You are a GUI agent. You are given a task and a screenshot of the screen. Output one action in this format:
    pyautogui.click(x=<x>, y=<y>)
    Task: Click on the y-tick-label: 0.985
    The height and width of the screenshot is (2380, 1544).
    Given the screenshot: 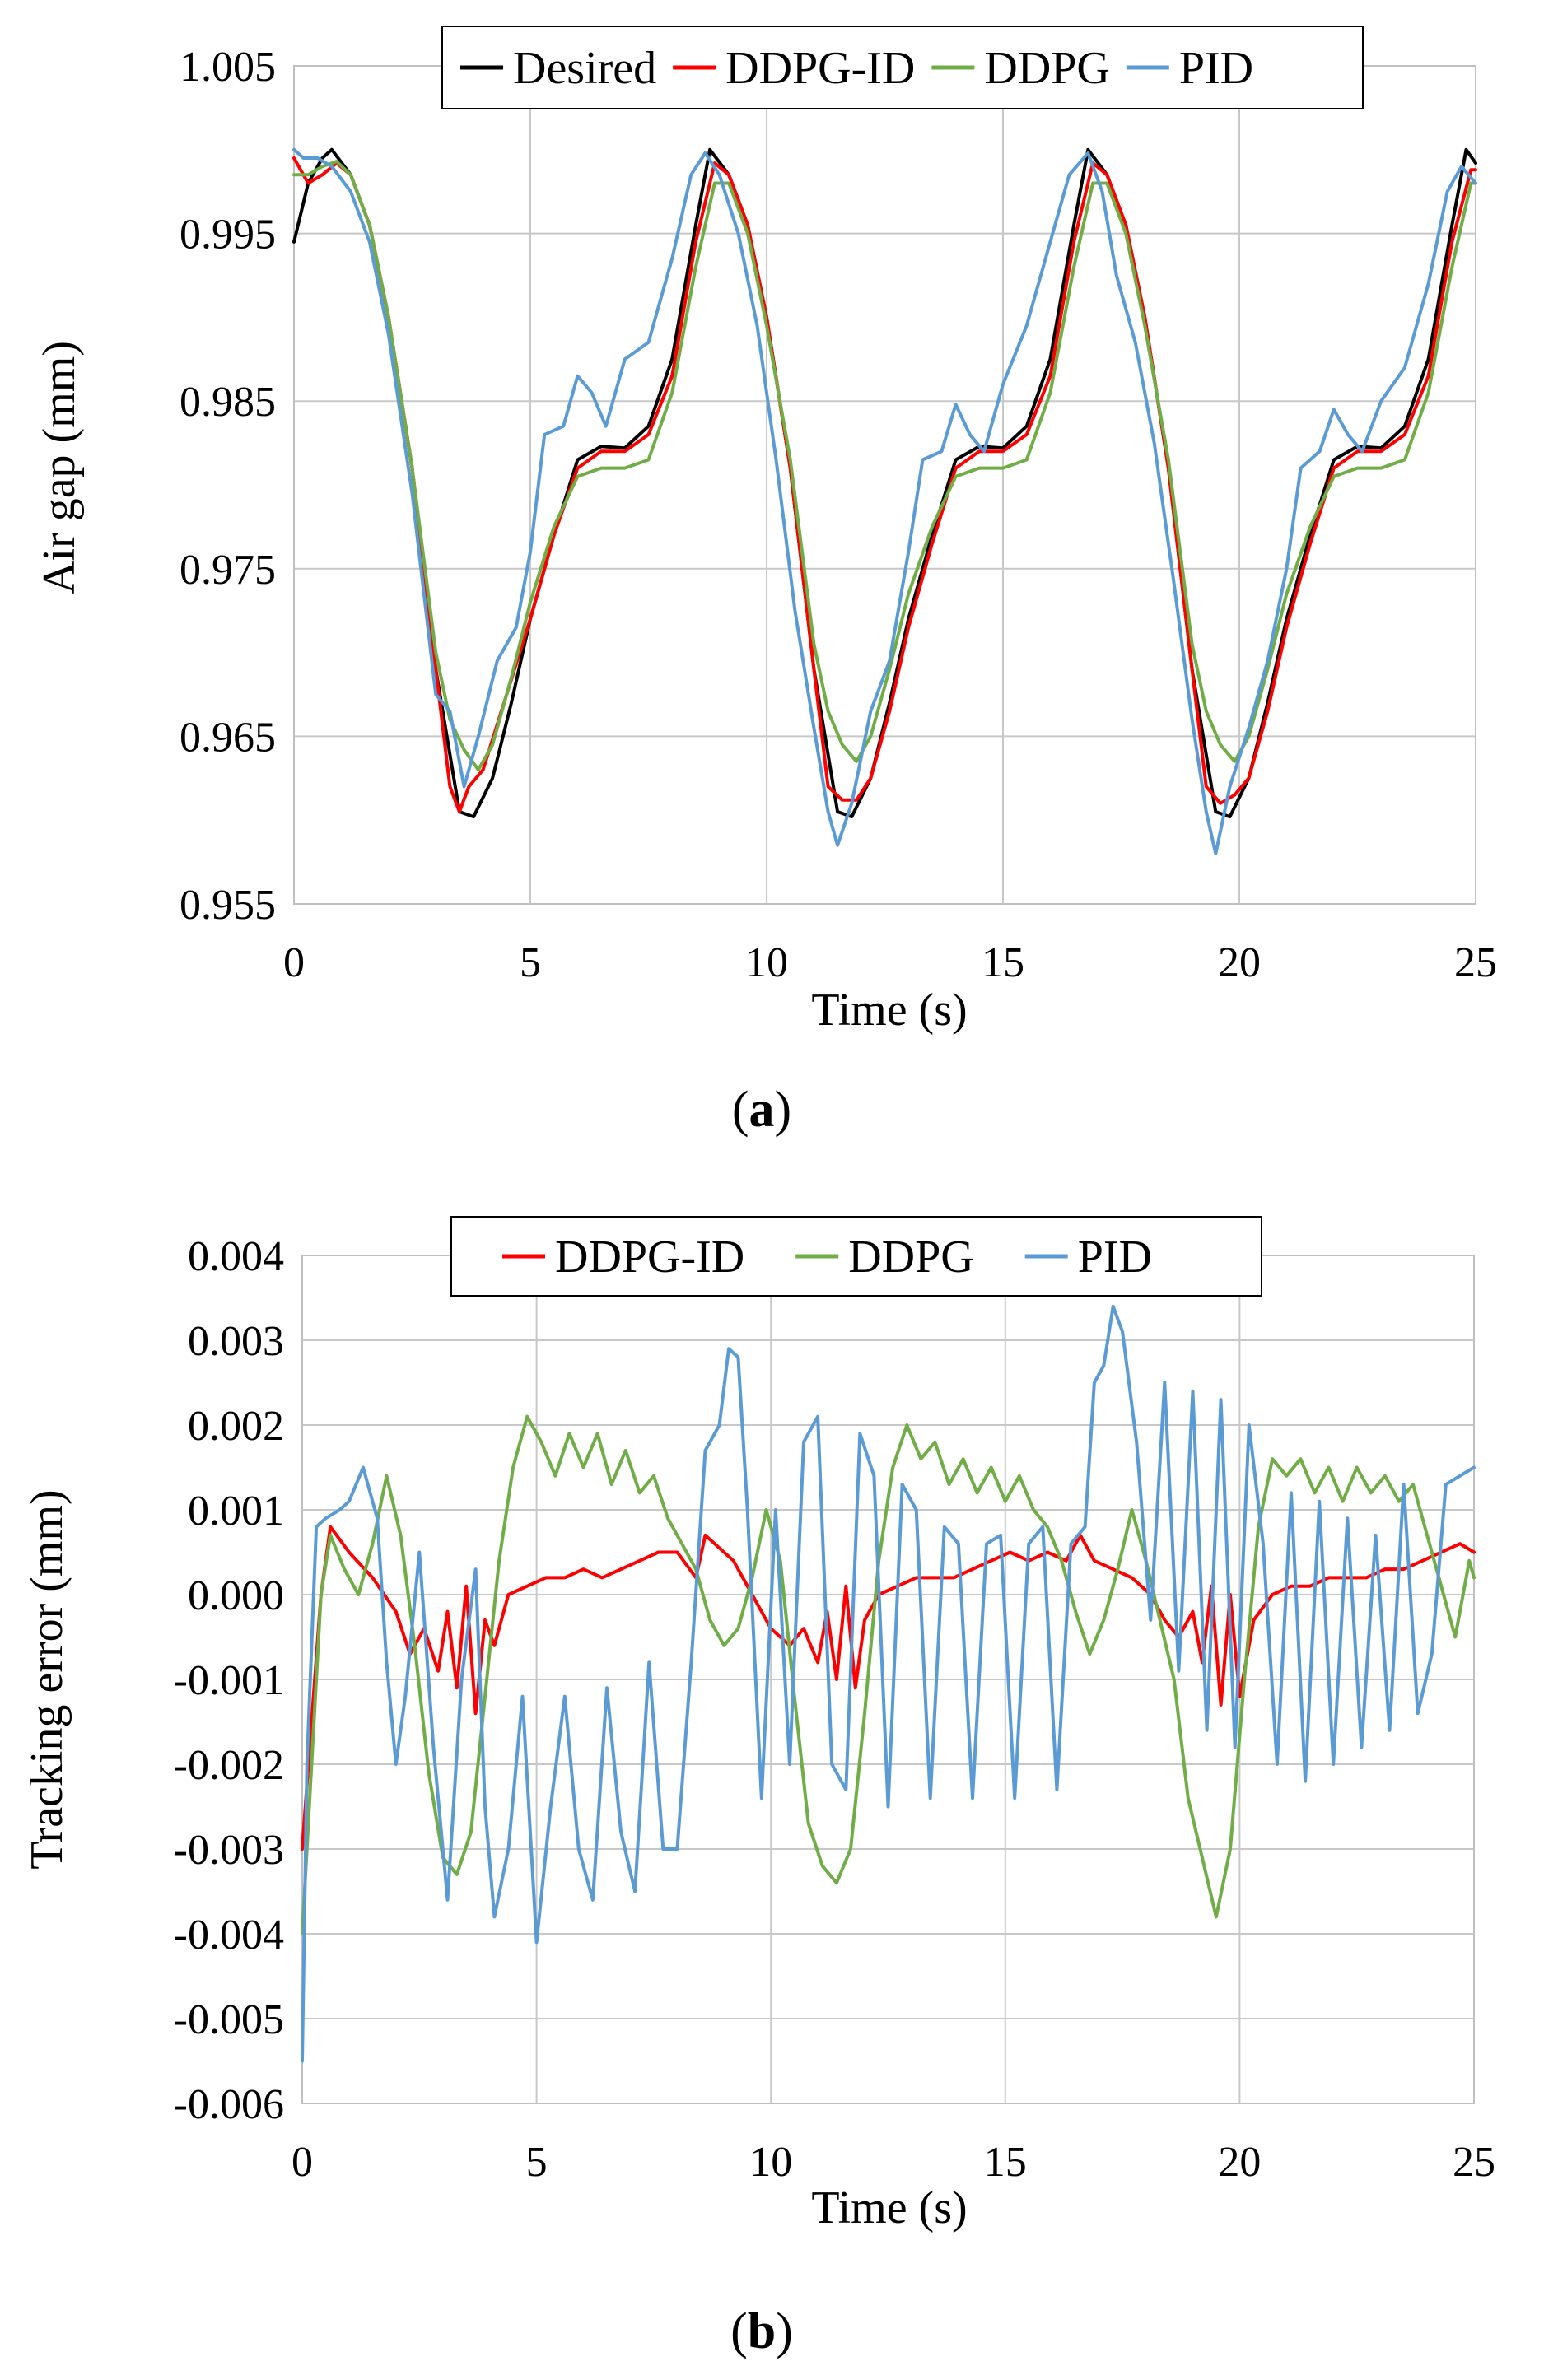 What is the action you would take?
    pyautogui.click(x=228, y=402)
    